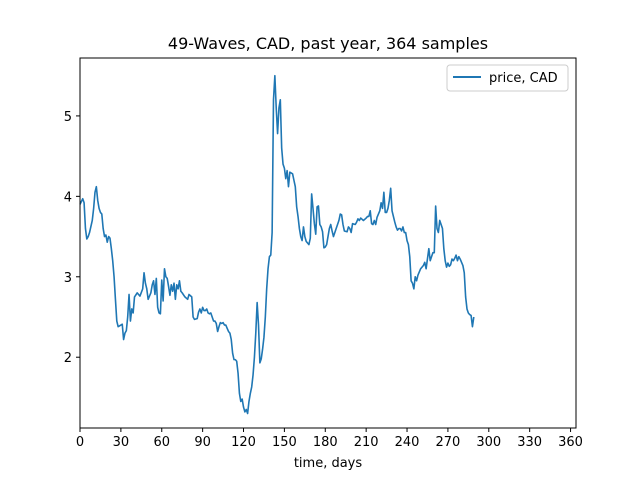 The width and height of the screenshot is (640, 480). Describe the element at coordinates (366, 442) in the screenshot. I see `x-tick-label: 210` at that location.